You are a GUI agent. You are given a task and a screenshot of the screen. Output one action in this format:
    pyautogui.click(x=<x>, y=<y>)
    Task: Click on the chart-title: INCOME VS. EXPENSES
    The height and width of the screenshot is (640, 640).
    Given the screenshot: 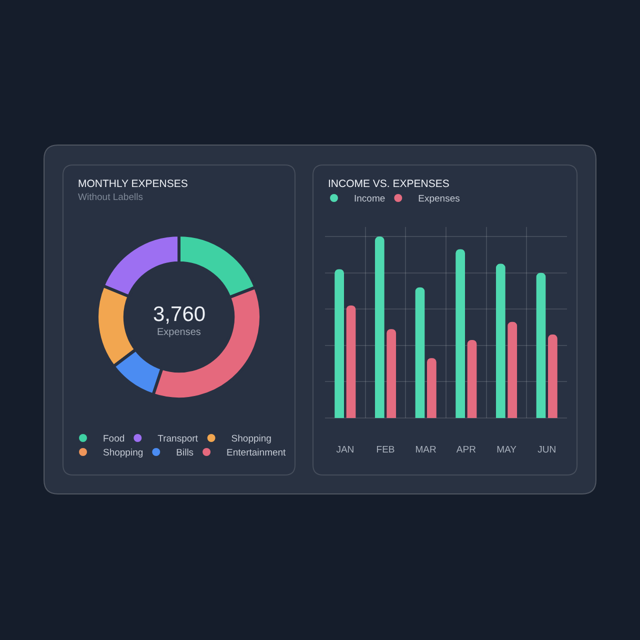 What is the action you would take?
    pyautogui.click(x=389, y=184)
    